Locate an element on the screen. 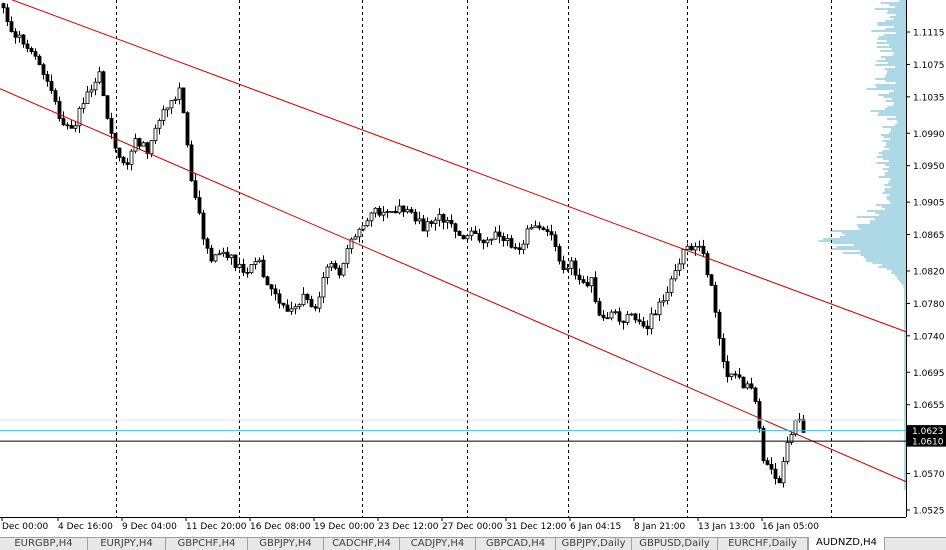 The width and height of the screenshot is (946, 550). tab-gbpchf-h4: GBPCHF,H4 is located at coordinates (207, 544).